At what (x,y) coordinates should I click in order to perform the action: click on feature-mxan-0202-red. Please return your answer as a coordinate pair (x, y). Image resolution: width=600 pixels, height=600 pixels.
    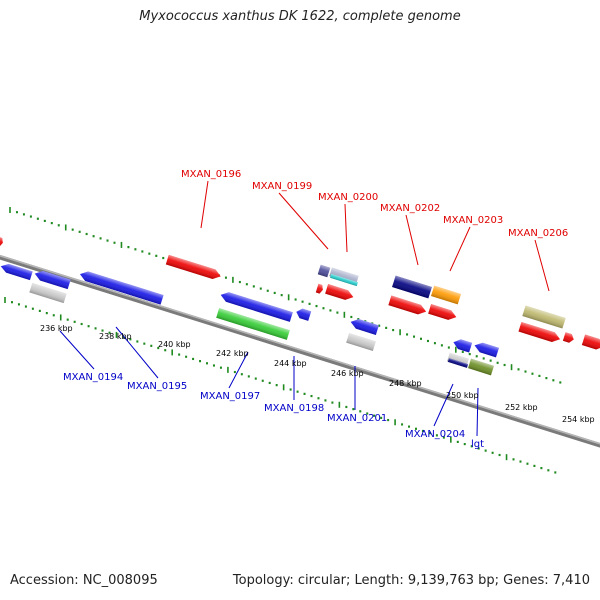
    Looking at the image, I should click on (407, 306).